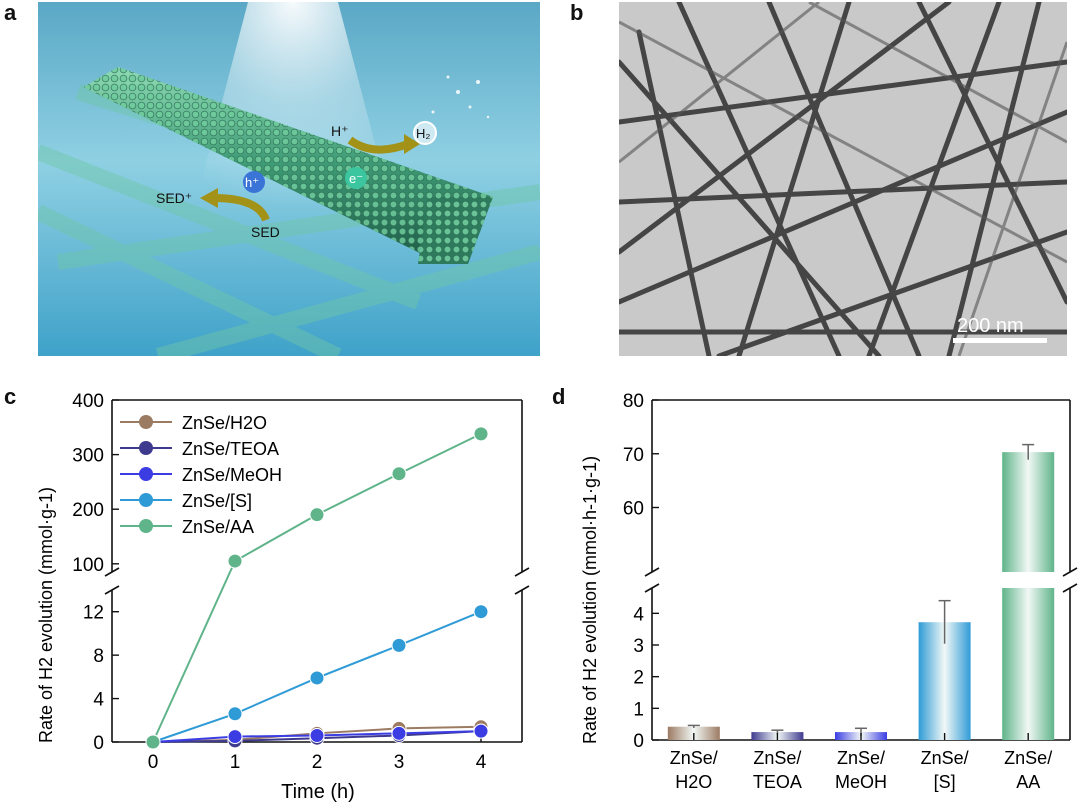 This screenshot has height=812, width=1080. Describe the element at coordinates (399, 762) in the screenshot. I see `c-x-tick-label: 3` at that location.